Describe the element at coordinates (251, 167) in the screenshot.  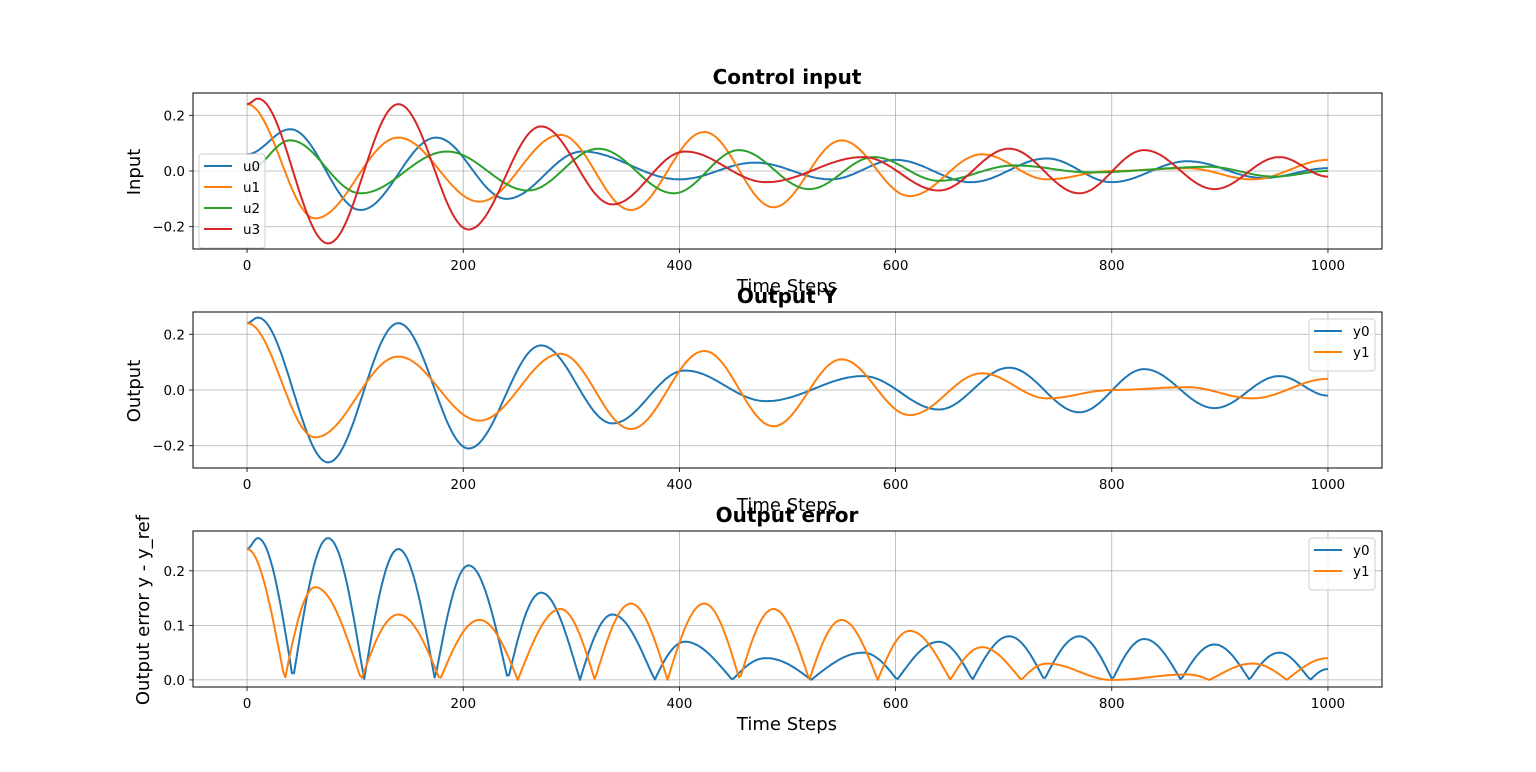
I see `legend-label-u0: u0` at that location.